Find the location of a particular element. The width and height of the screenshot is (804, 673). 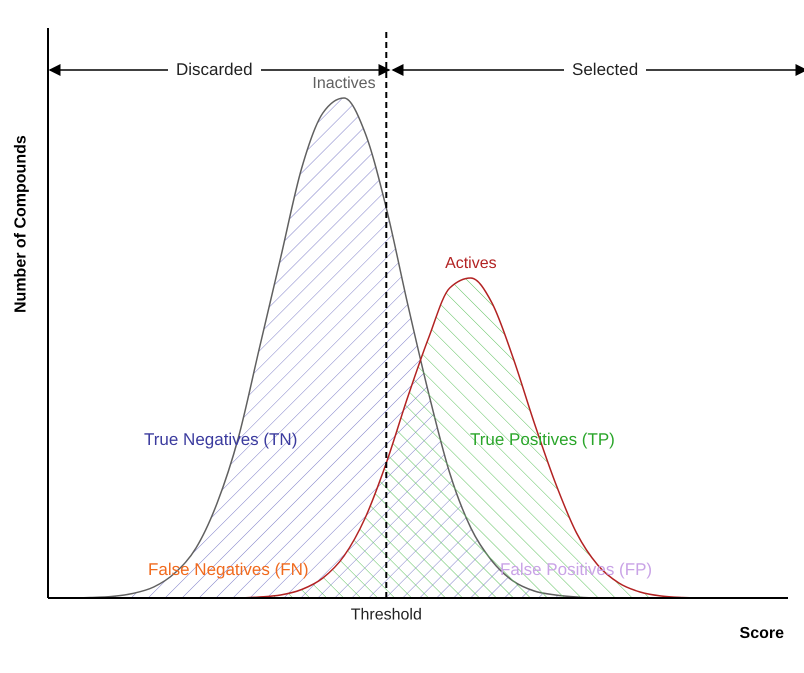

series-label: Actives is located at coordinates (471, 263).